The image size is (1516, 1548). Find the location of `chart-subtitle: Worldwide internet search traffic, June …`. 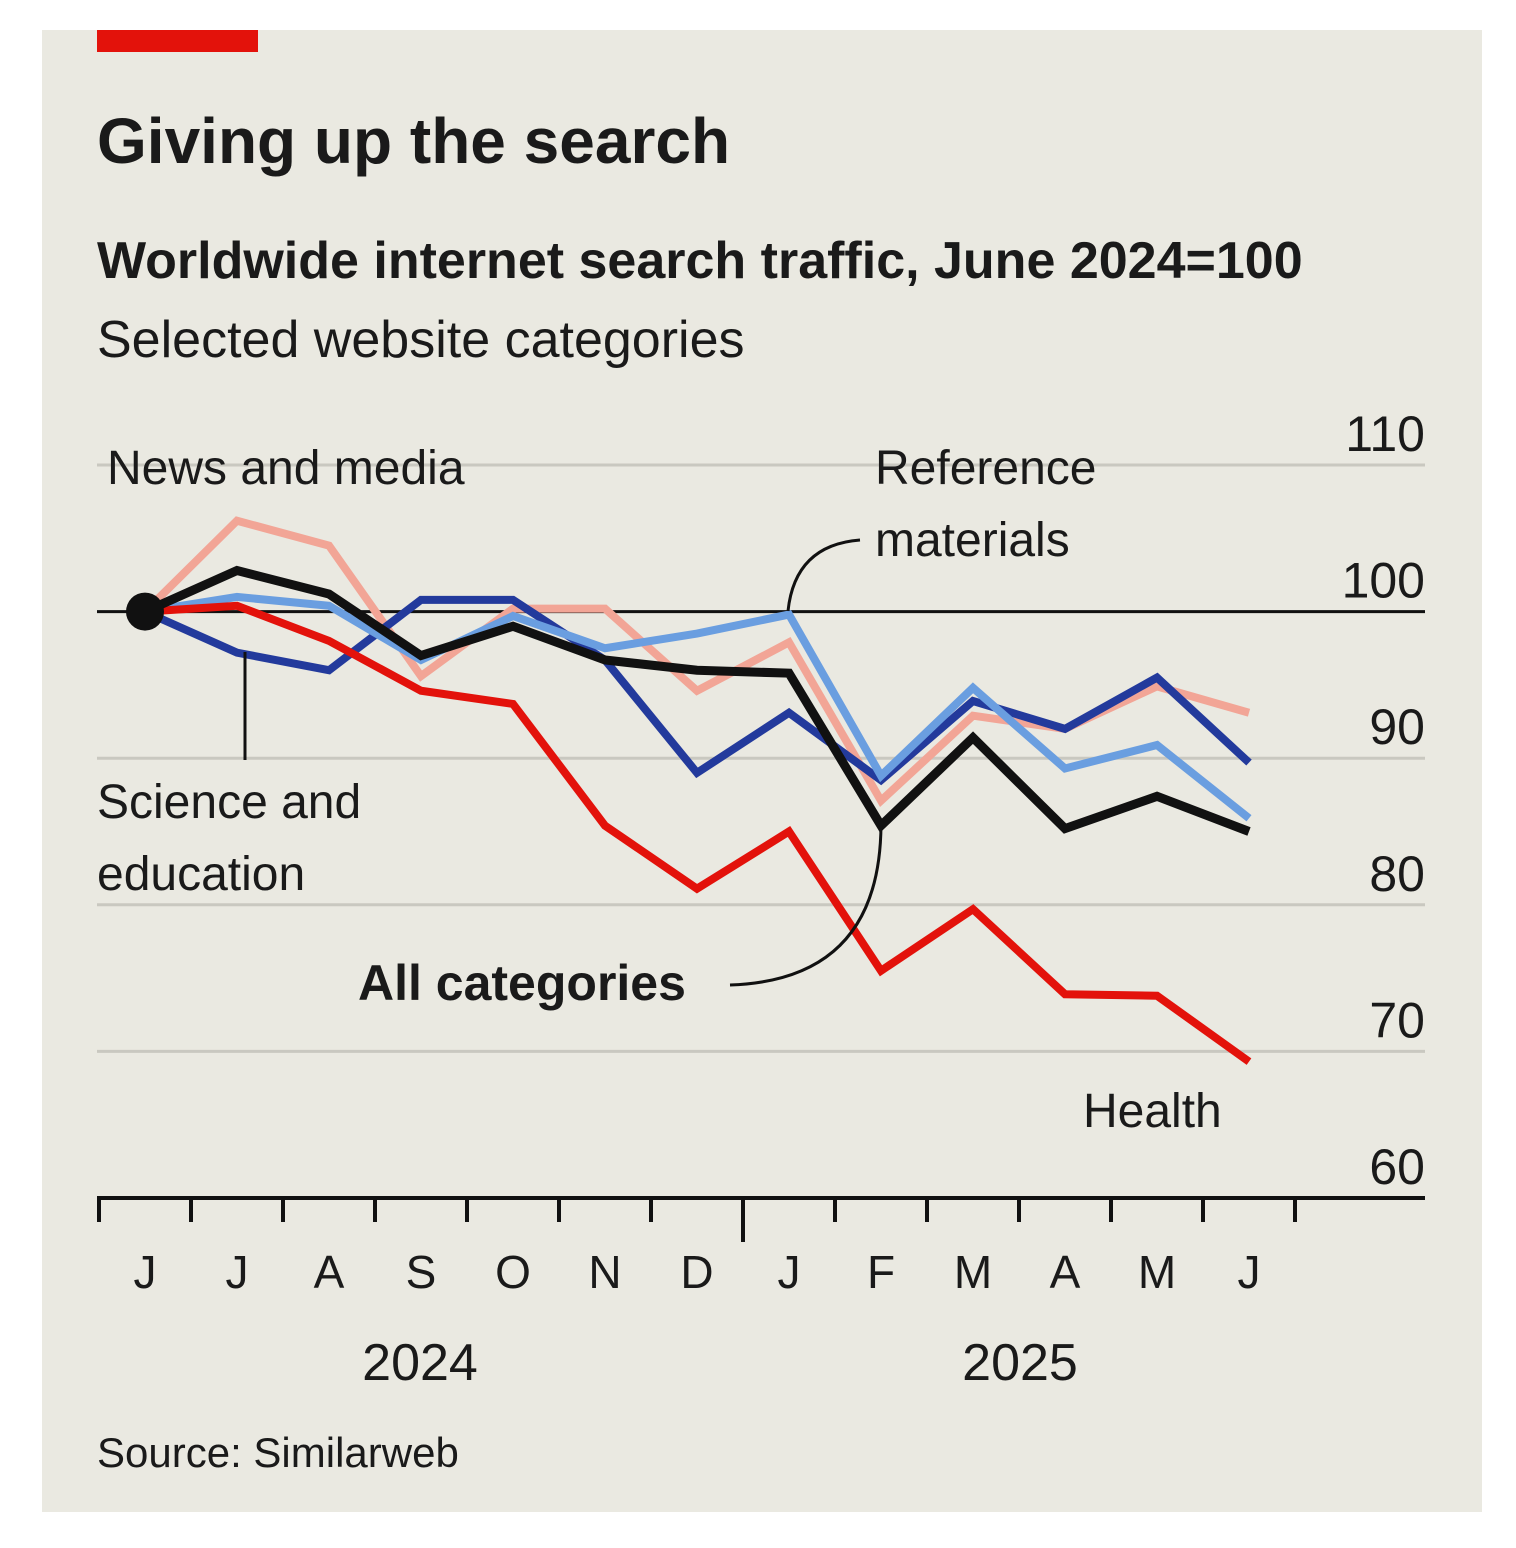

chart-subtitle: Worldwide internet search traffic, June … is located at coordinates (700, 261).